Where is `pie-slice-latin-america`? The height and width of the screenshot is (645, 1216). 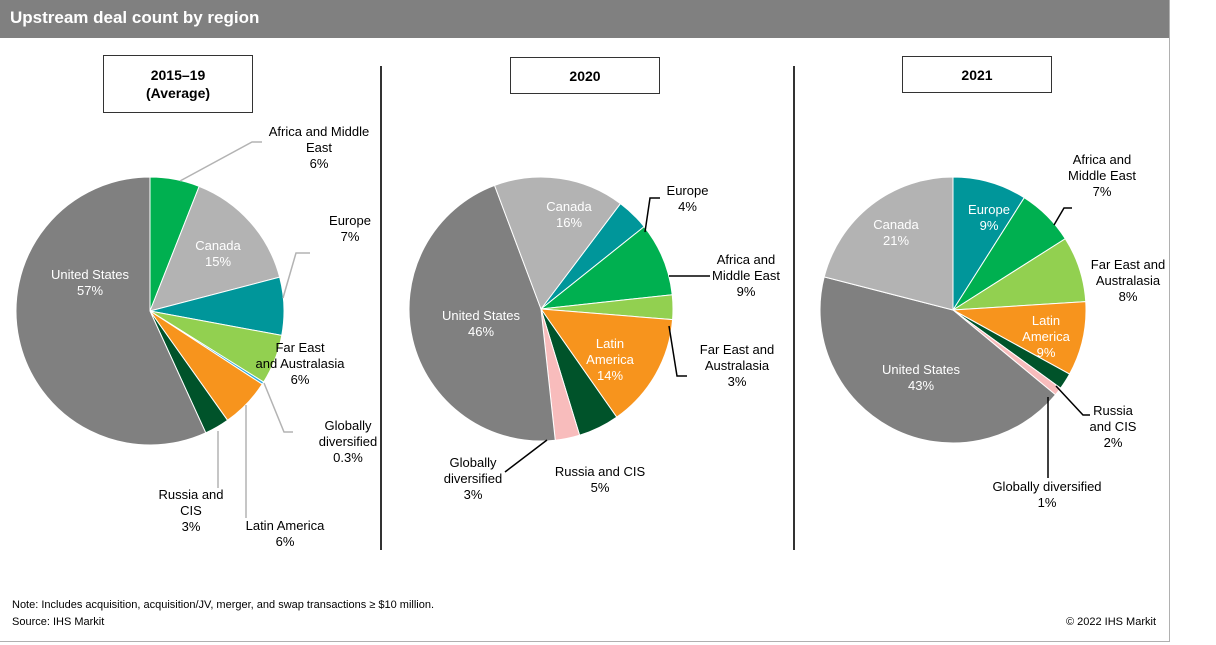
pie-slice-latin-america is located at coordinates (606, 363).